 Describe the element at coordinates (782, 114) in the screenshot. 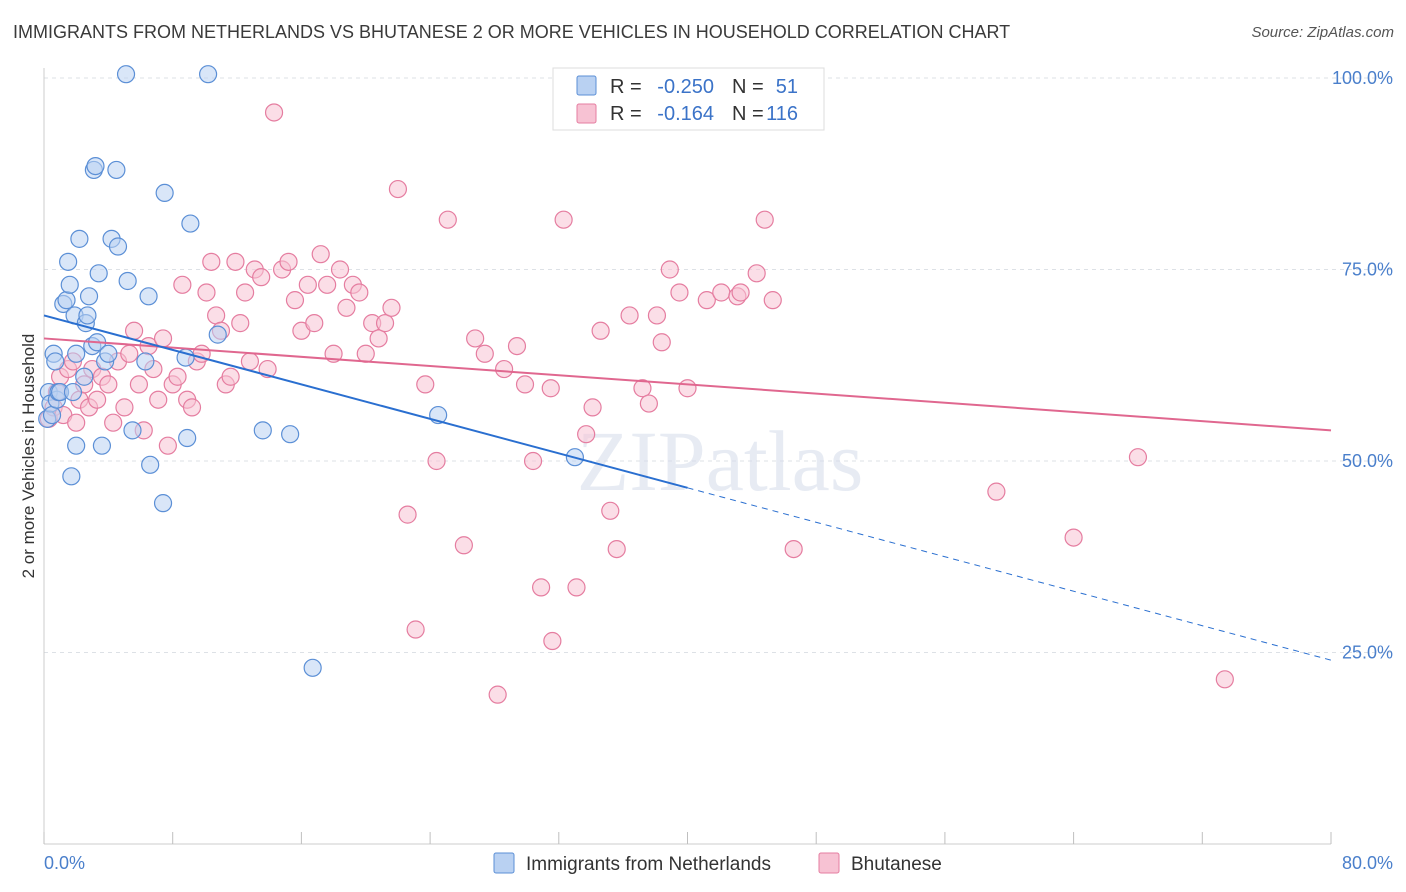

I see `stats-n-value-pink: 116` at that location.